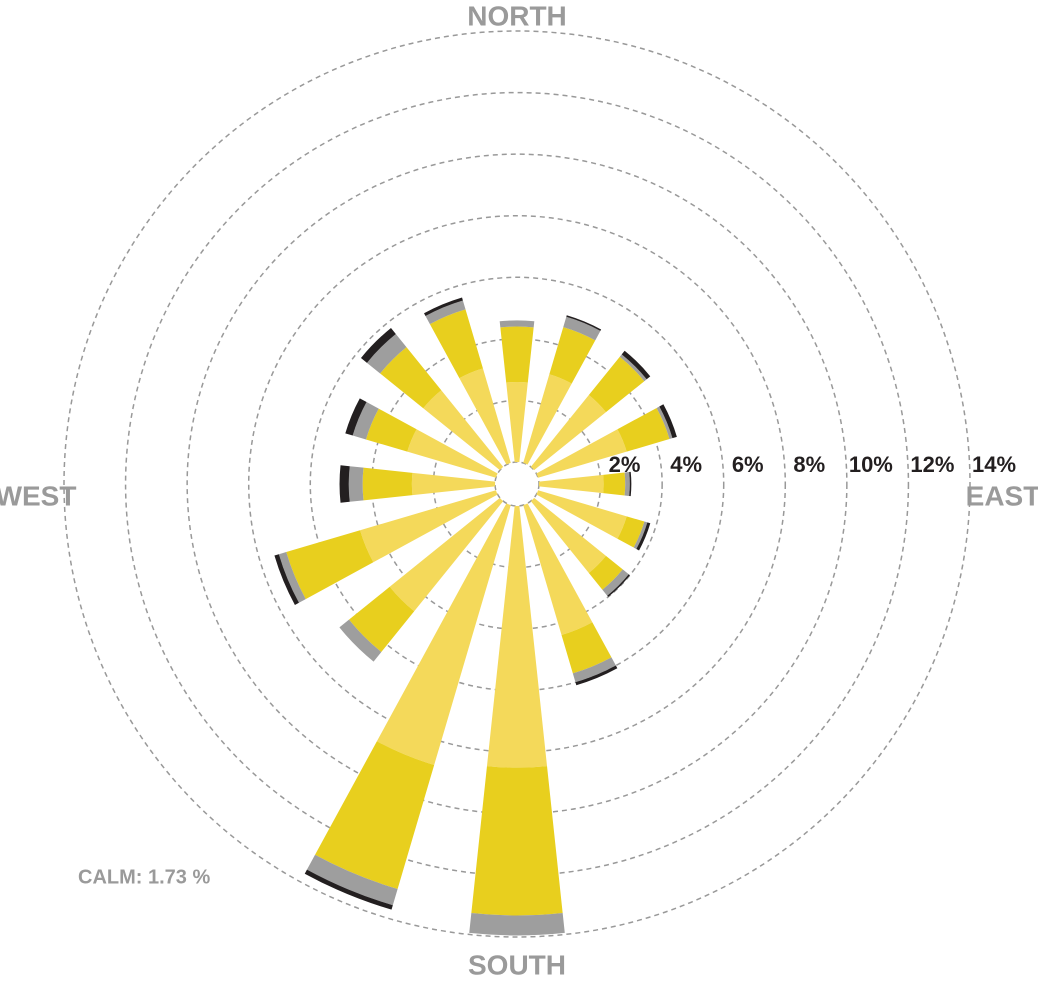 This screenshot has width=1038, height=984. I want to click on r-tick-label: 14%, so click(994, 464).